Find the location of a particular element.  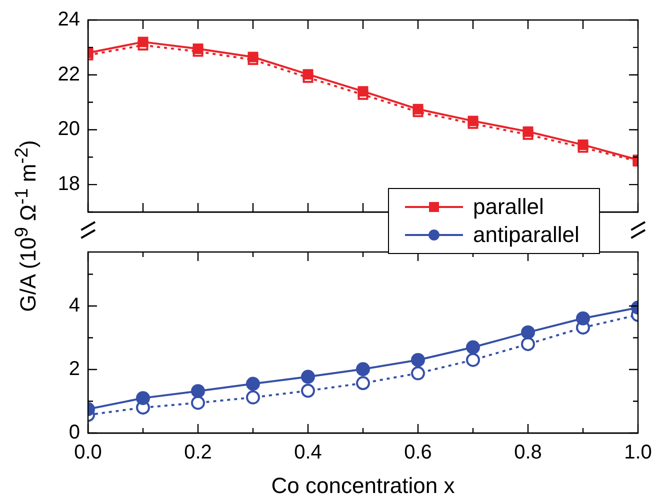

y-tick-label: 22 is located at coordinates (69, 74).